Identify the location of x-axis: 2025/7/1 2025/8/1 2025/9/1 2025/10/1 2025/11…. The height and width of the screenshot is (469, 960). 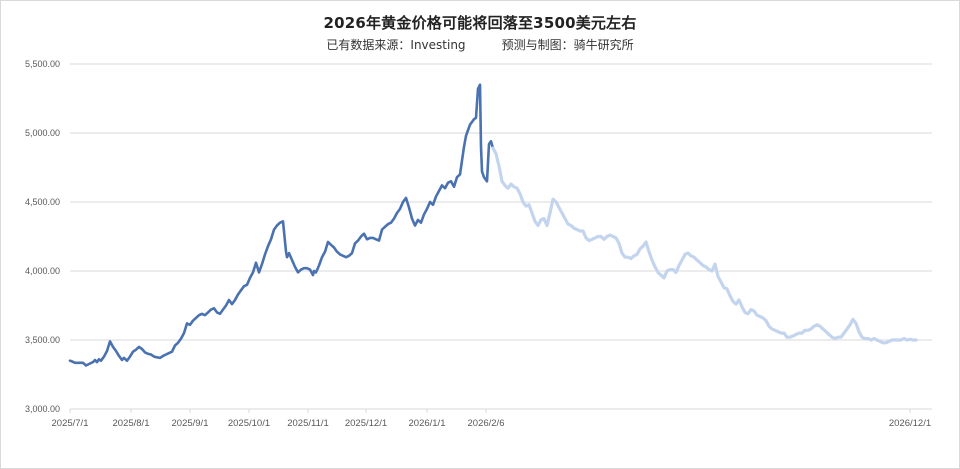
(491, 419).